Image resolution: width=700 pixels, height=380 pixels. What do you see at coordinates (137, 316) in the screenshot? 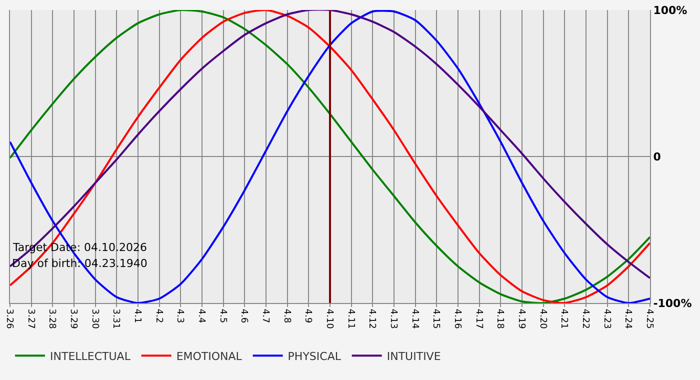
I see `x-tick-label: 4.1` at bounding box center [137, 316].